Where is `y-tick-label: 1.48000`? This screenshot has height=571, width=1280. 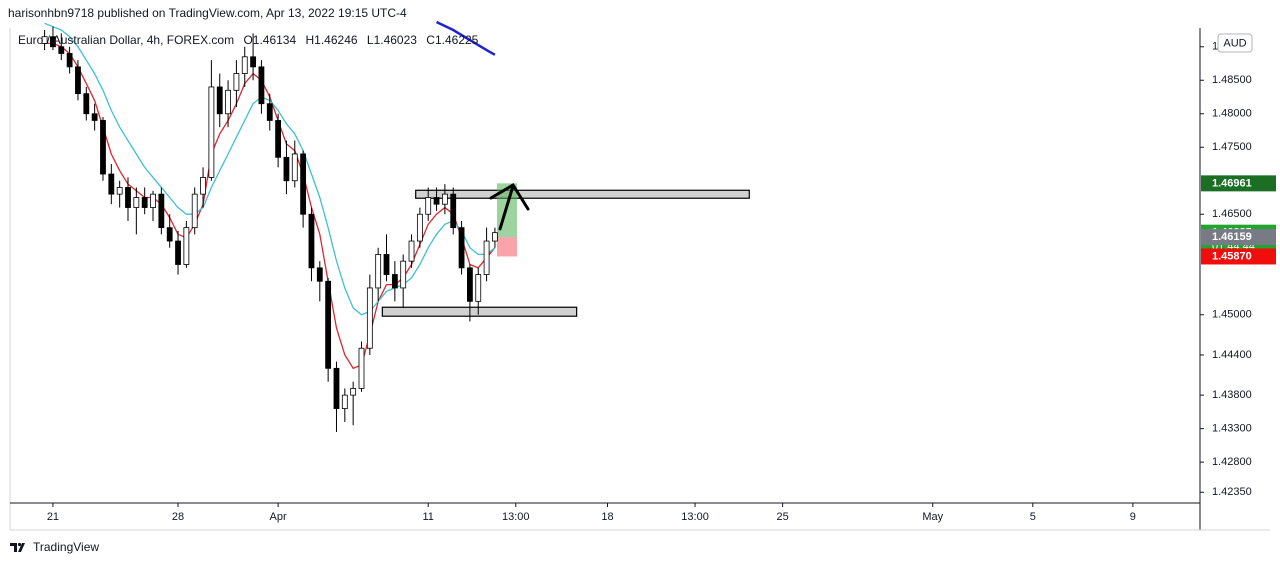
y-tick-label: 1.48000 is located at coordinates (1232, 114).